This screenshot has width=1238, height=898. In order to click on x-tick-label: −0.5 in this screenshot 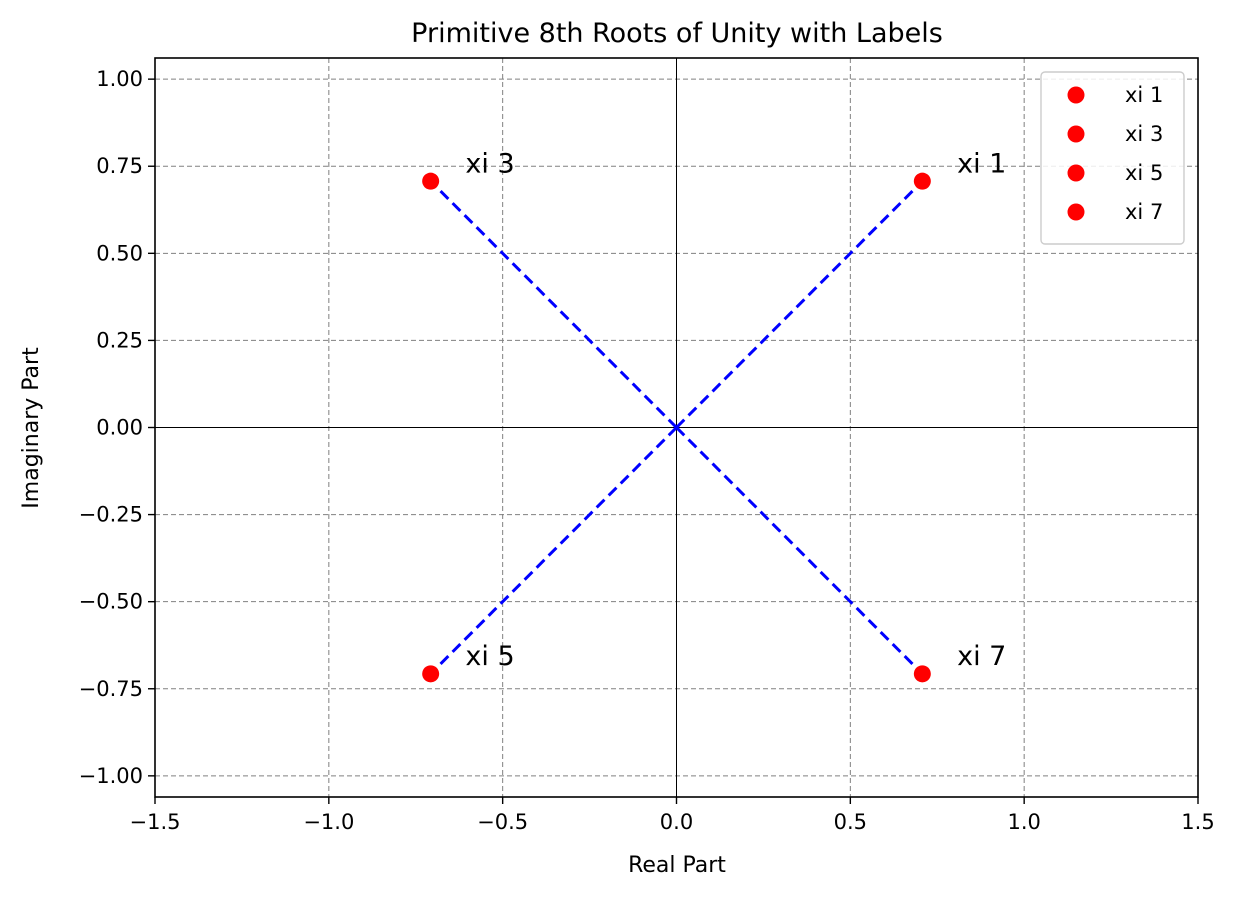, I will do `click(502, 822)`.